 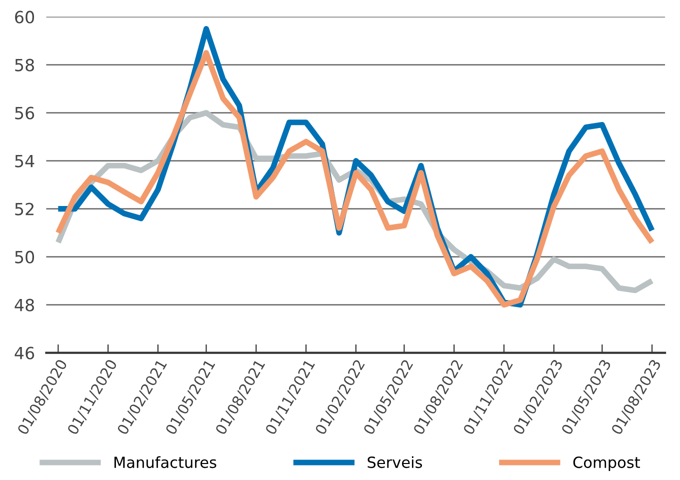 What do you see at coordinates (24, 161) in the screenshot?
I see `y-tick-label: 54` at bounding box center [24, 161].